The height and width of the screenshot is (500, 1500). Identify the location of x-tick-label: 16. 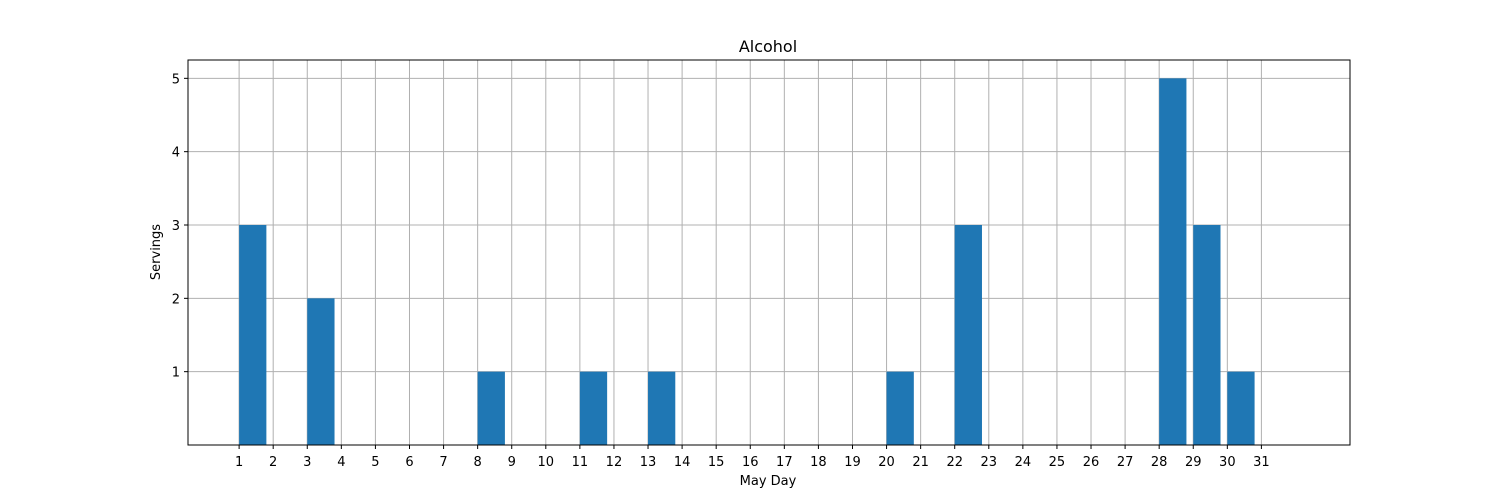
(750, 462).